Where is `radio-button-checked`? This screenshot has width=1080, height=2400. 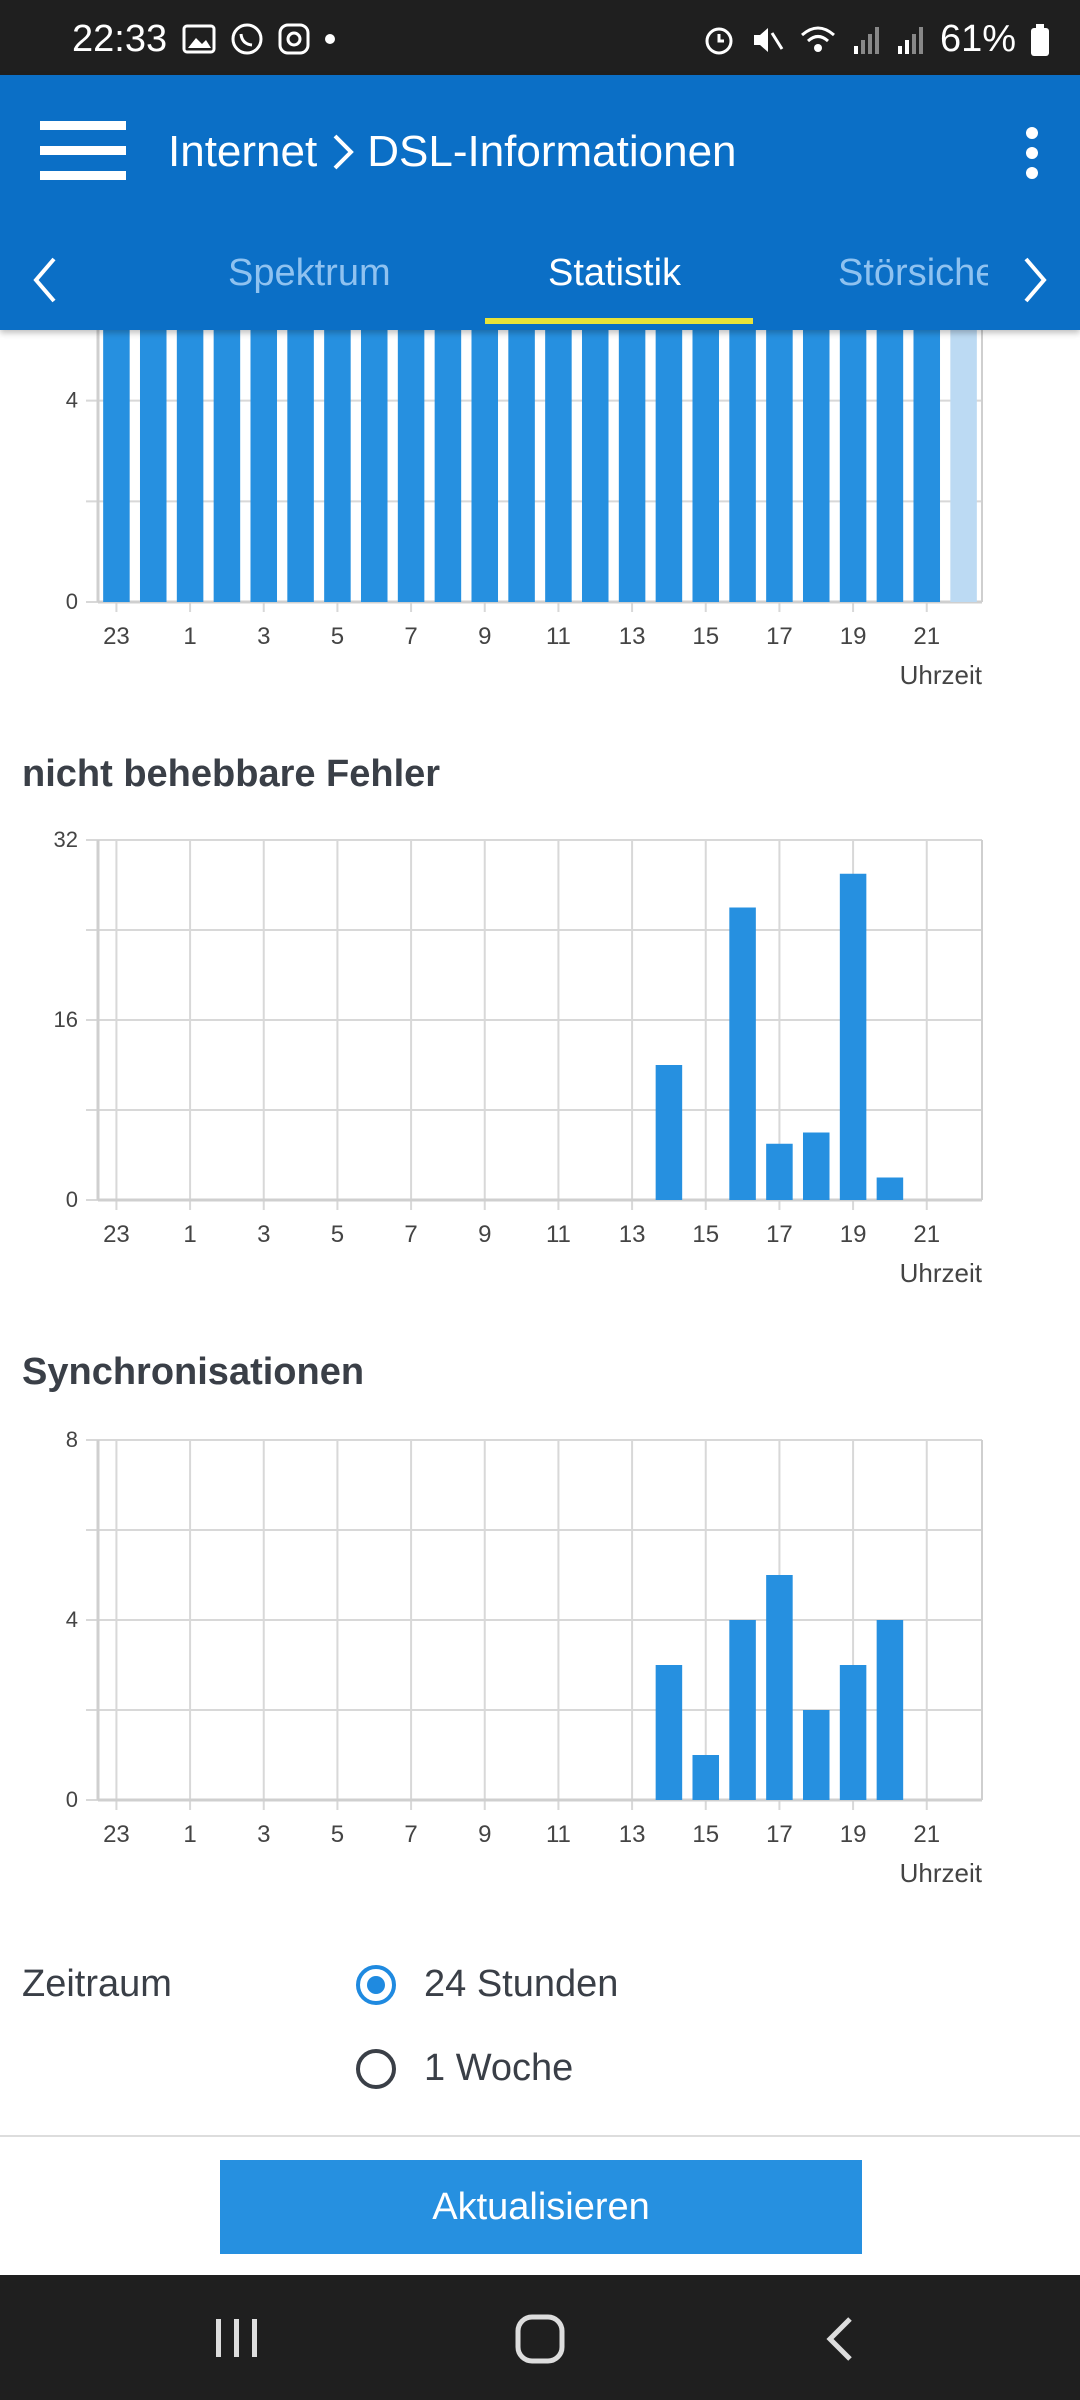
radio-button-checked is located at coordinates (376, 1984).